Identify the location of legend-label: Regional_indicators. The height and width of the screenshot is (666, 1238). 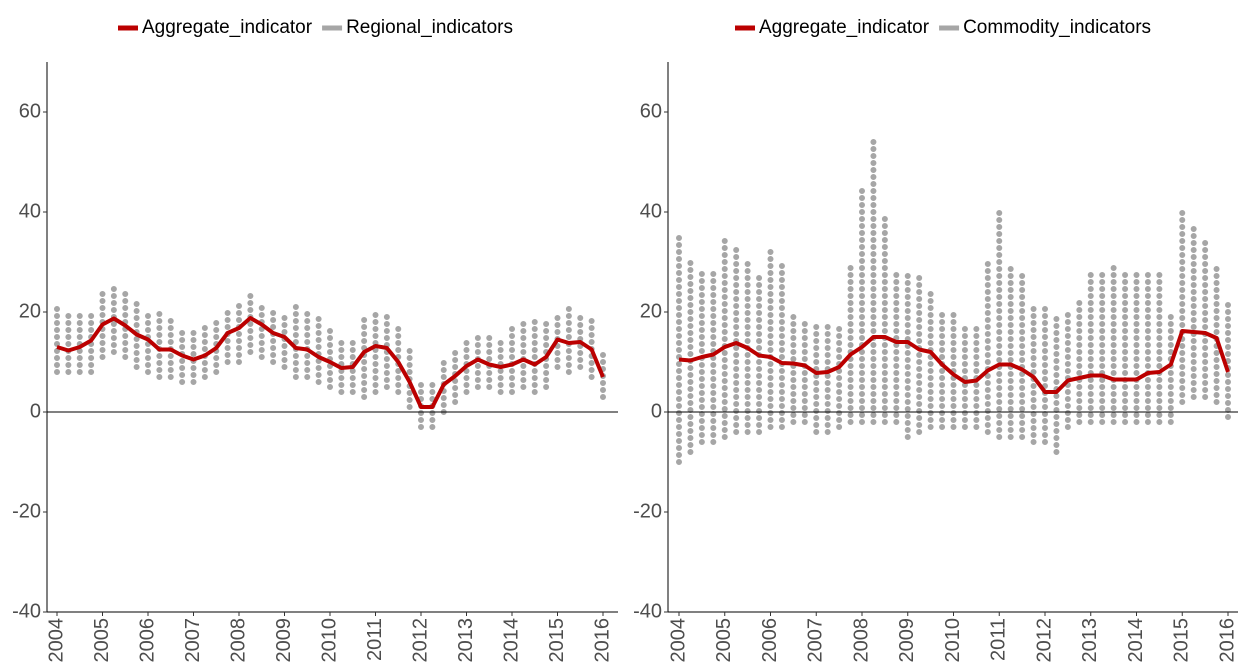
(429, 27).